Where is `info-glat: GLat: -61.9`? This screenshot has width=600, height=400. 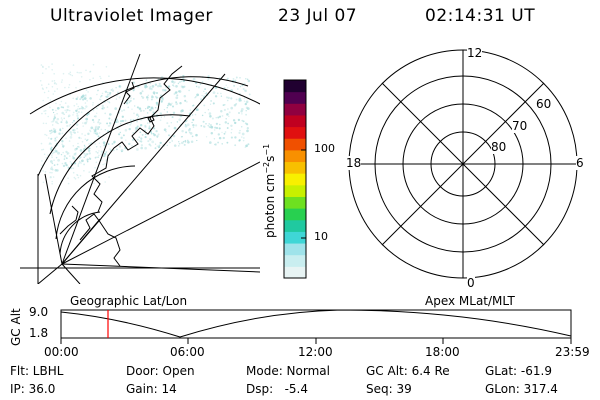 info-glat: GLat: -61.9 is located at coordinates (518, 371).